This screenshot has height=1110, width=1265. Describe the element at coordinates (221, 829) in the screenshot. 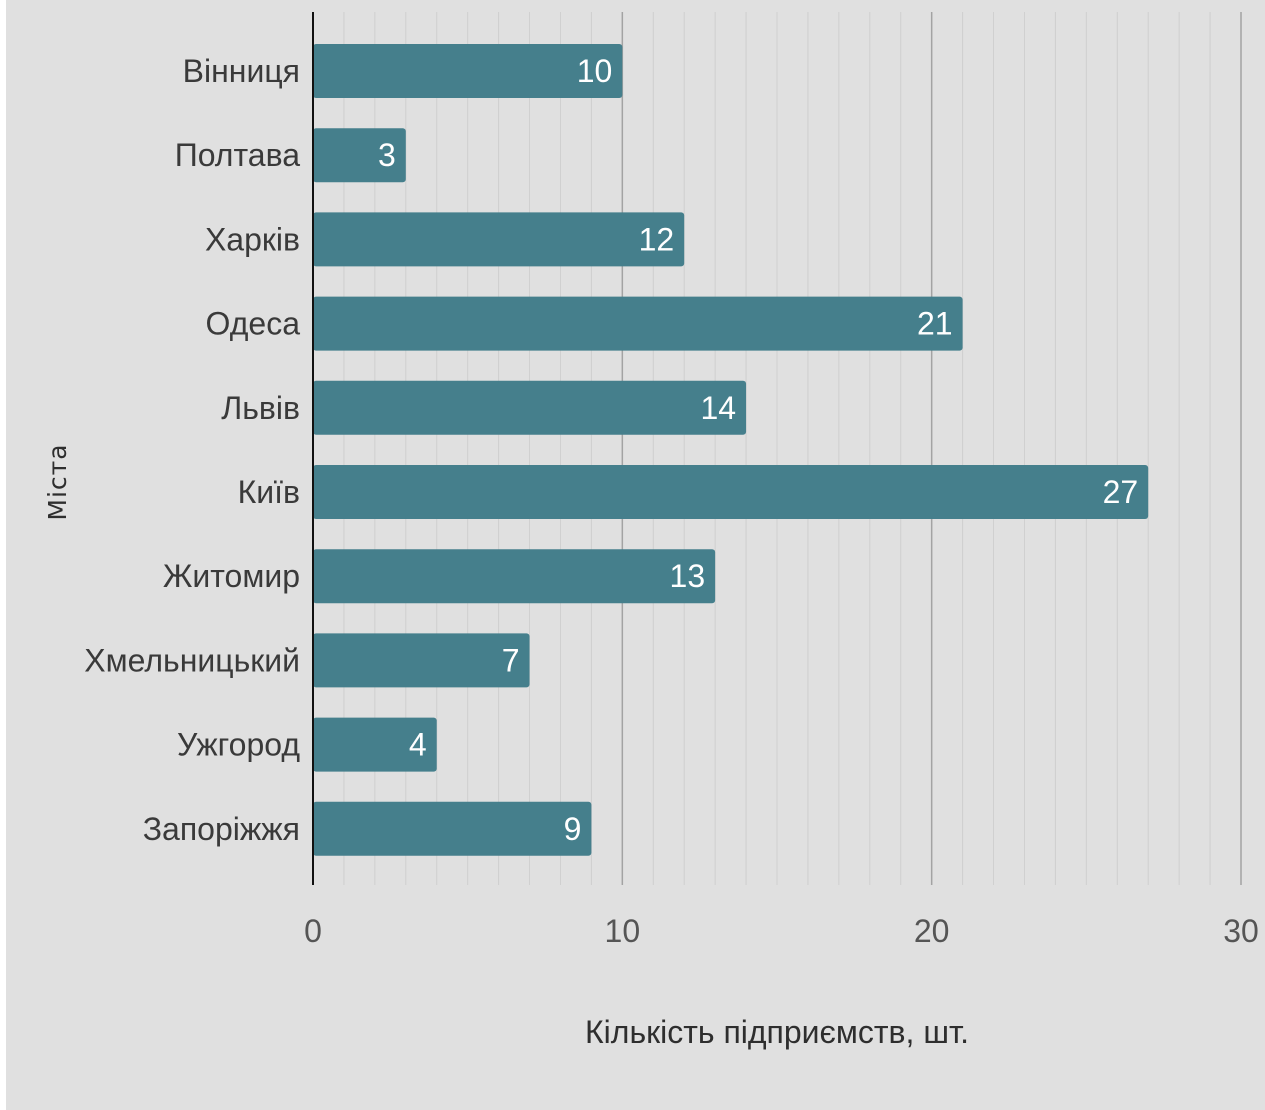

I see `category-label: Запоріжжя` at that location.